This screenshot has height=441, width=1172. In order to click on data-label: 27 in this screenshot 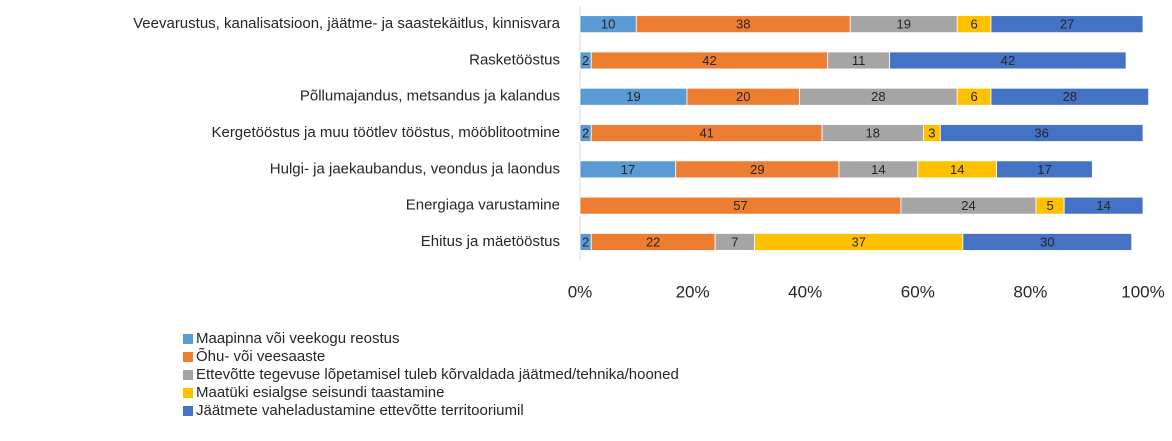, I will do `click(1067, 24)`.